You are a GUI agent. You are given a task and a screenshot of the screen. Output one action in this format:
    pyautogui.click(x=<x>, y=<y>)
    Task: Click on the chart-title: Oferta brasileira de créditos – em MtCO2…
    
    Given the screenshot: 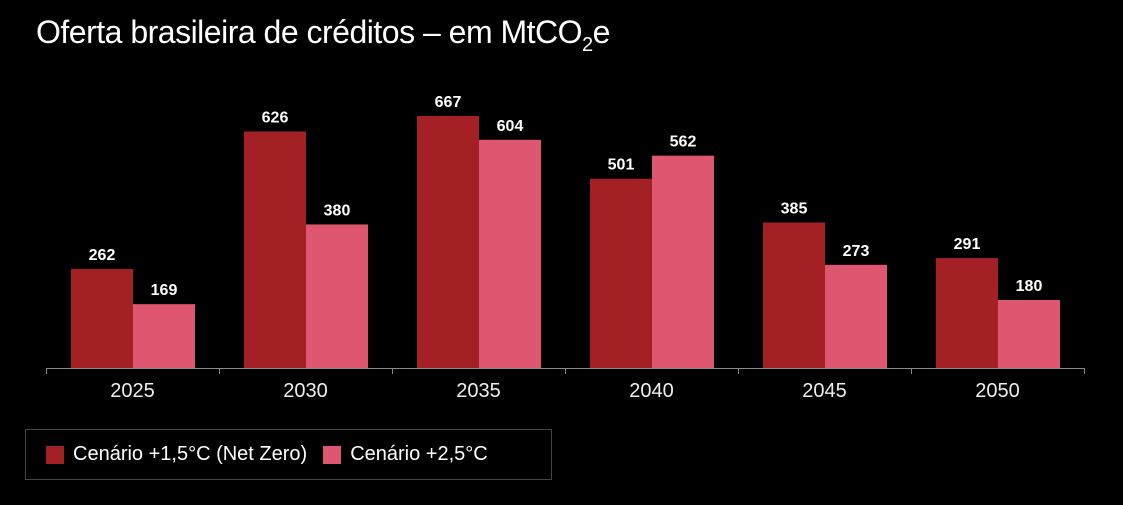 What is the action you would take?
    pyautogui.click(x=323, y=35)
    